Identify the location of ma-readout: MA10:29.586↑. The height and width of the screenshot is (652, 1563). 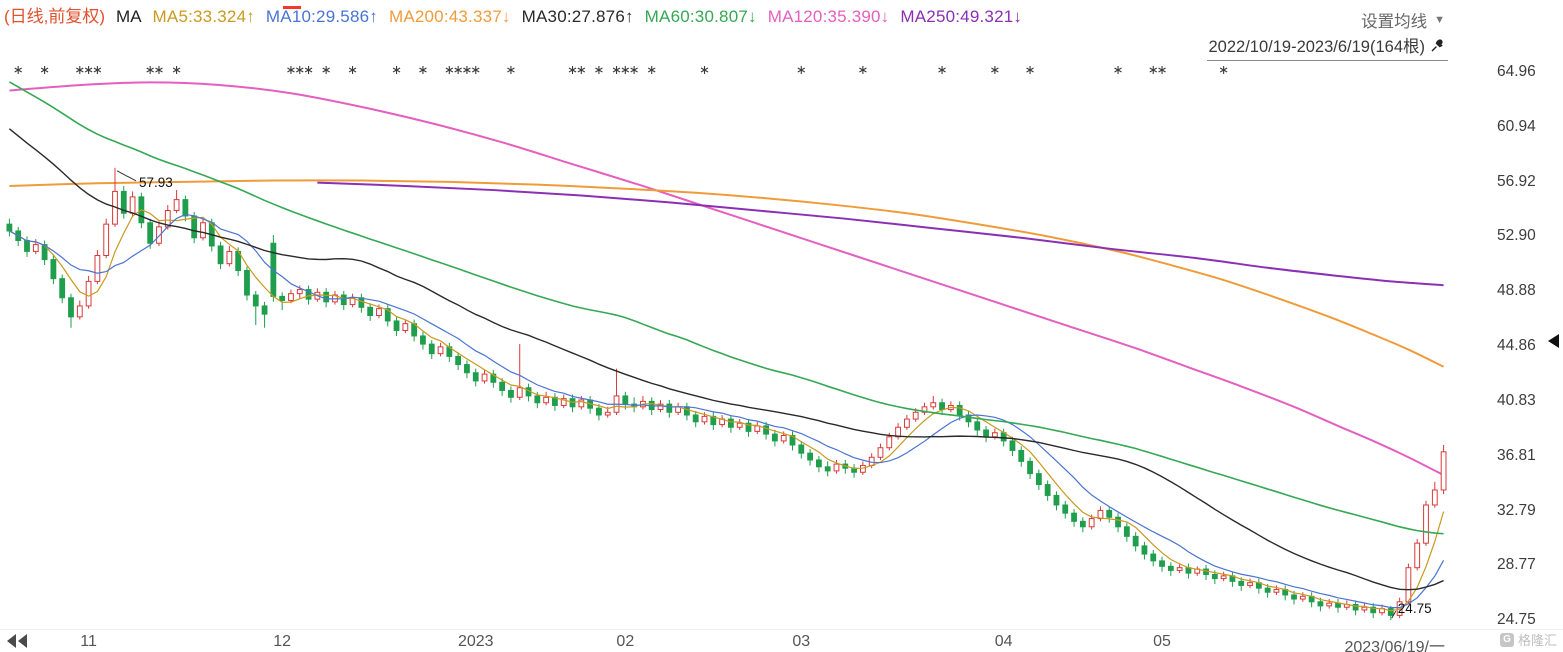
(321, 16).